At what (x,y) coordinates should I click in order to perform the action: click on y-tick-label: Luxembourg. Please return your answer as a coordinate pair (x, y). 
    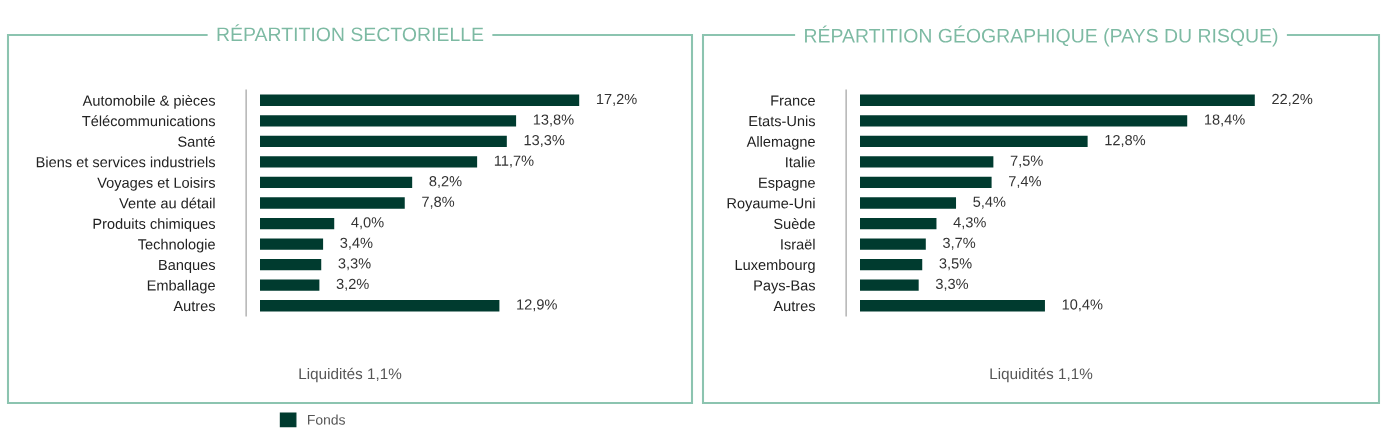
    Looking at the image, I should click on (775, 266).